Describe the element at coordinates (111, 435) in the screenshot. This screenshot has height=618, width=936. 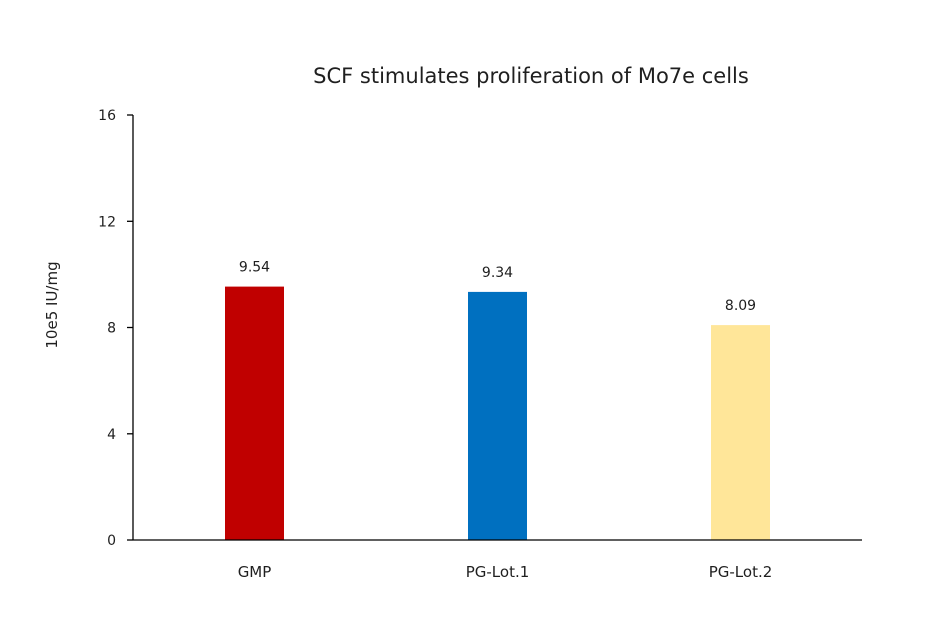
I see `y-tick-label: 4` at that location.